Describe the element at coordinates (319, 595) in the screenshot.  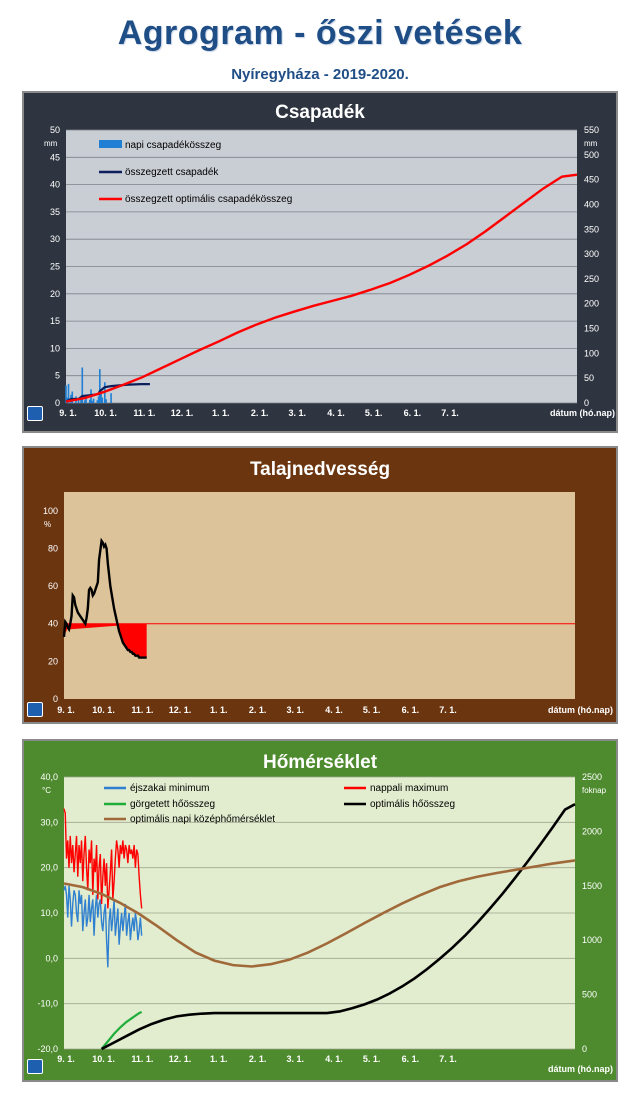
I see `plot-area` at that location.